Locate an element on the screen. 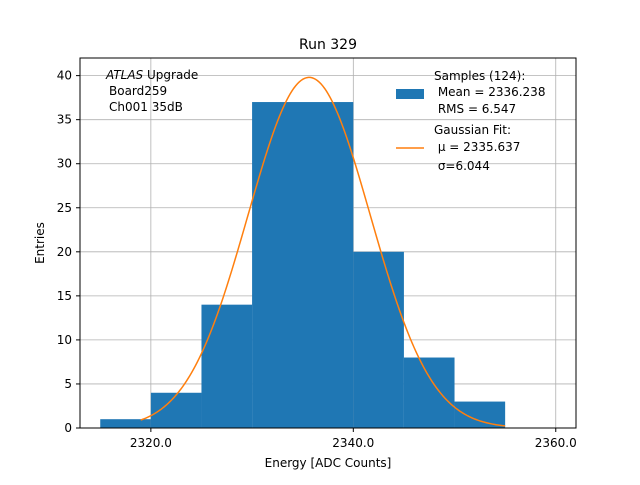 The height and width of the screenshot is (485, 640). upgrade-label: Upgrade is located at coordinates (170, 75).